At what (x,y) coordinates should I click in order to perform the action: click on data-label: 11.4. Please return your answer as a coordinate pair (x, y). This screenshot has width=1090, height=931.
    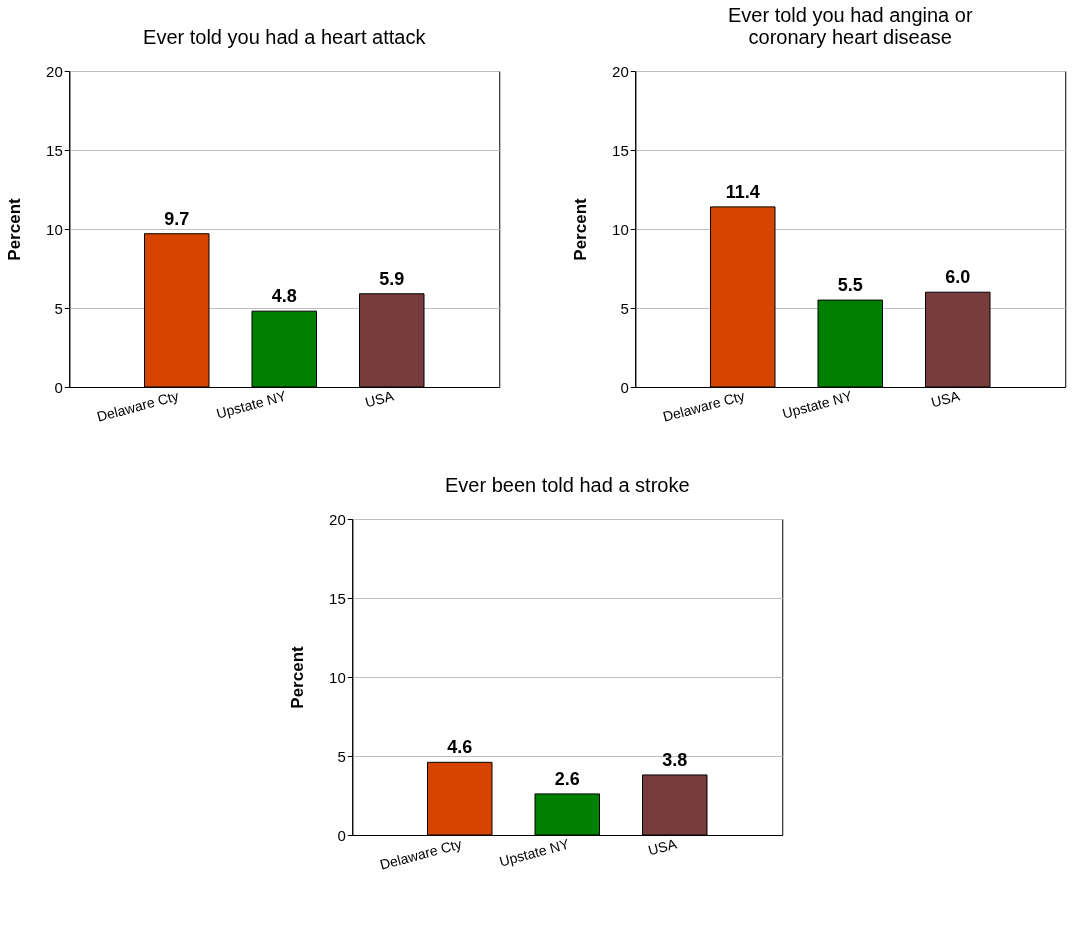
    Looking at the image, I should click on (742, 191).